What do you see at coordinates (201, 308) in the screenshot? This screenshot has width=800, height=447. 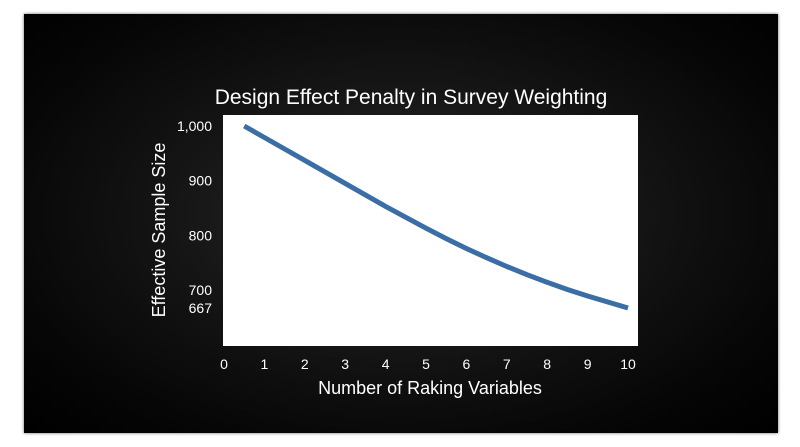 I see `y-tick-label: 667` at bounding box center [201, 308].